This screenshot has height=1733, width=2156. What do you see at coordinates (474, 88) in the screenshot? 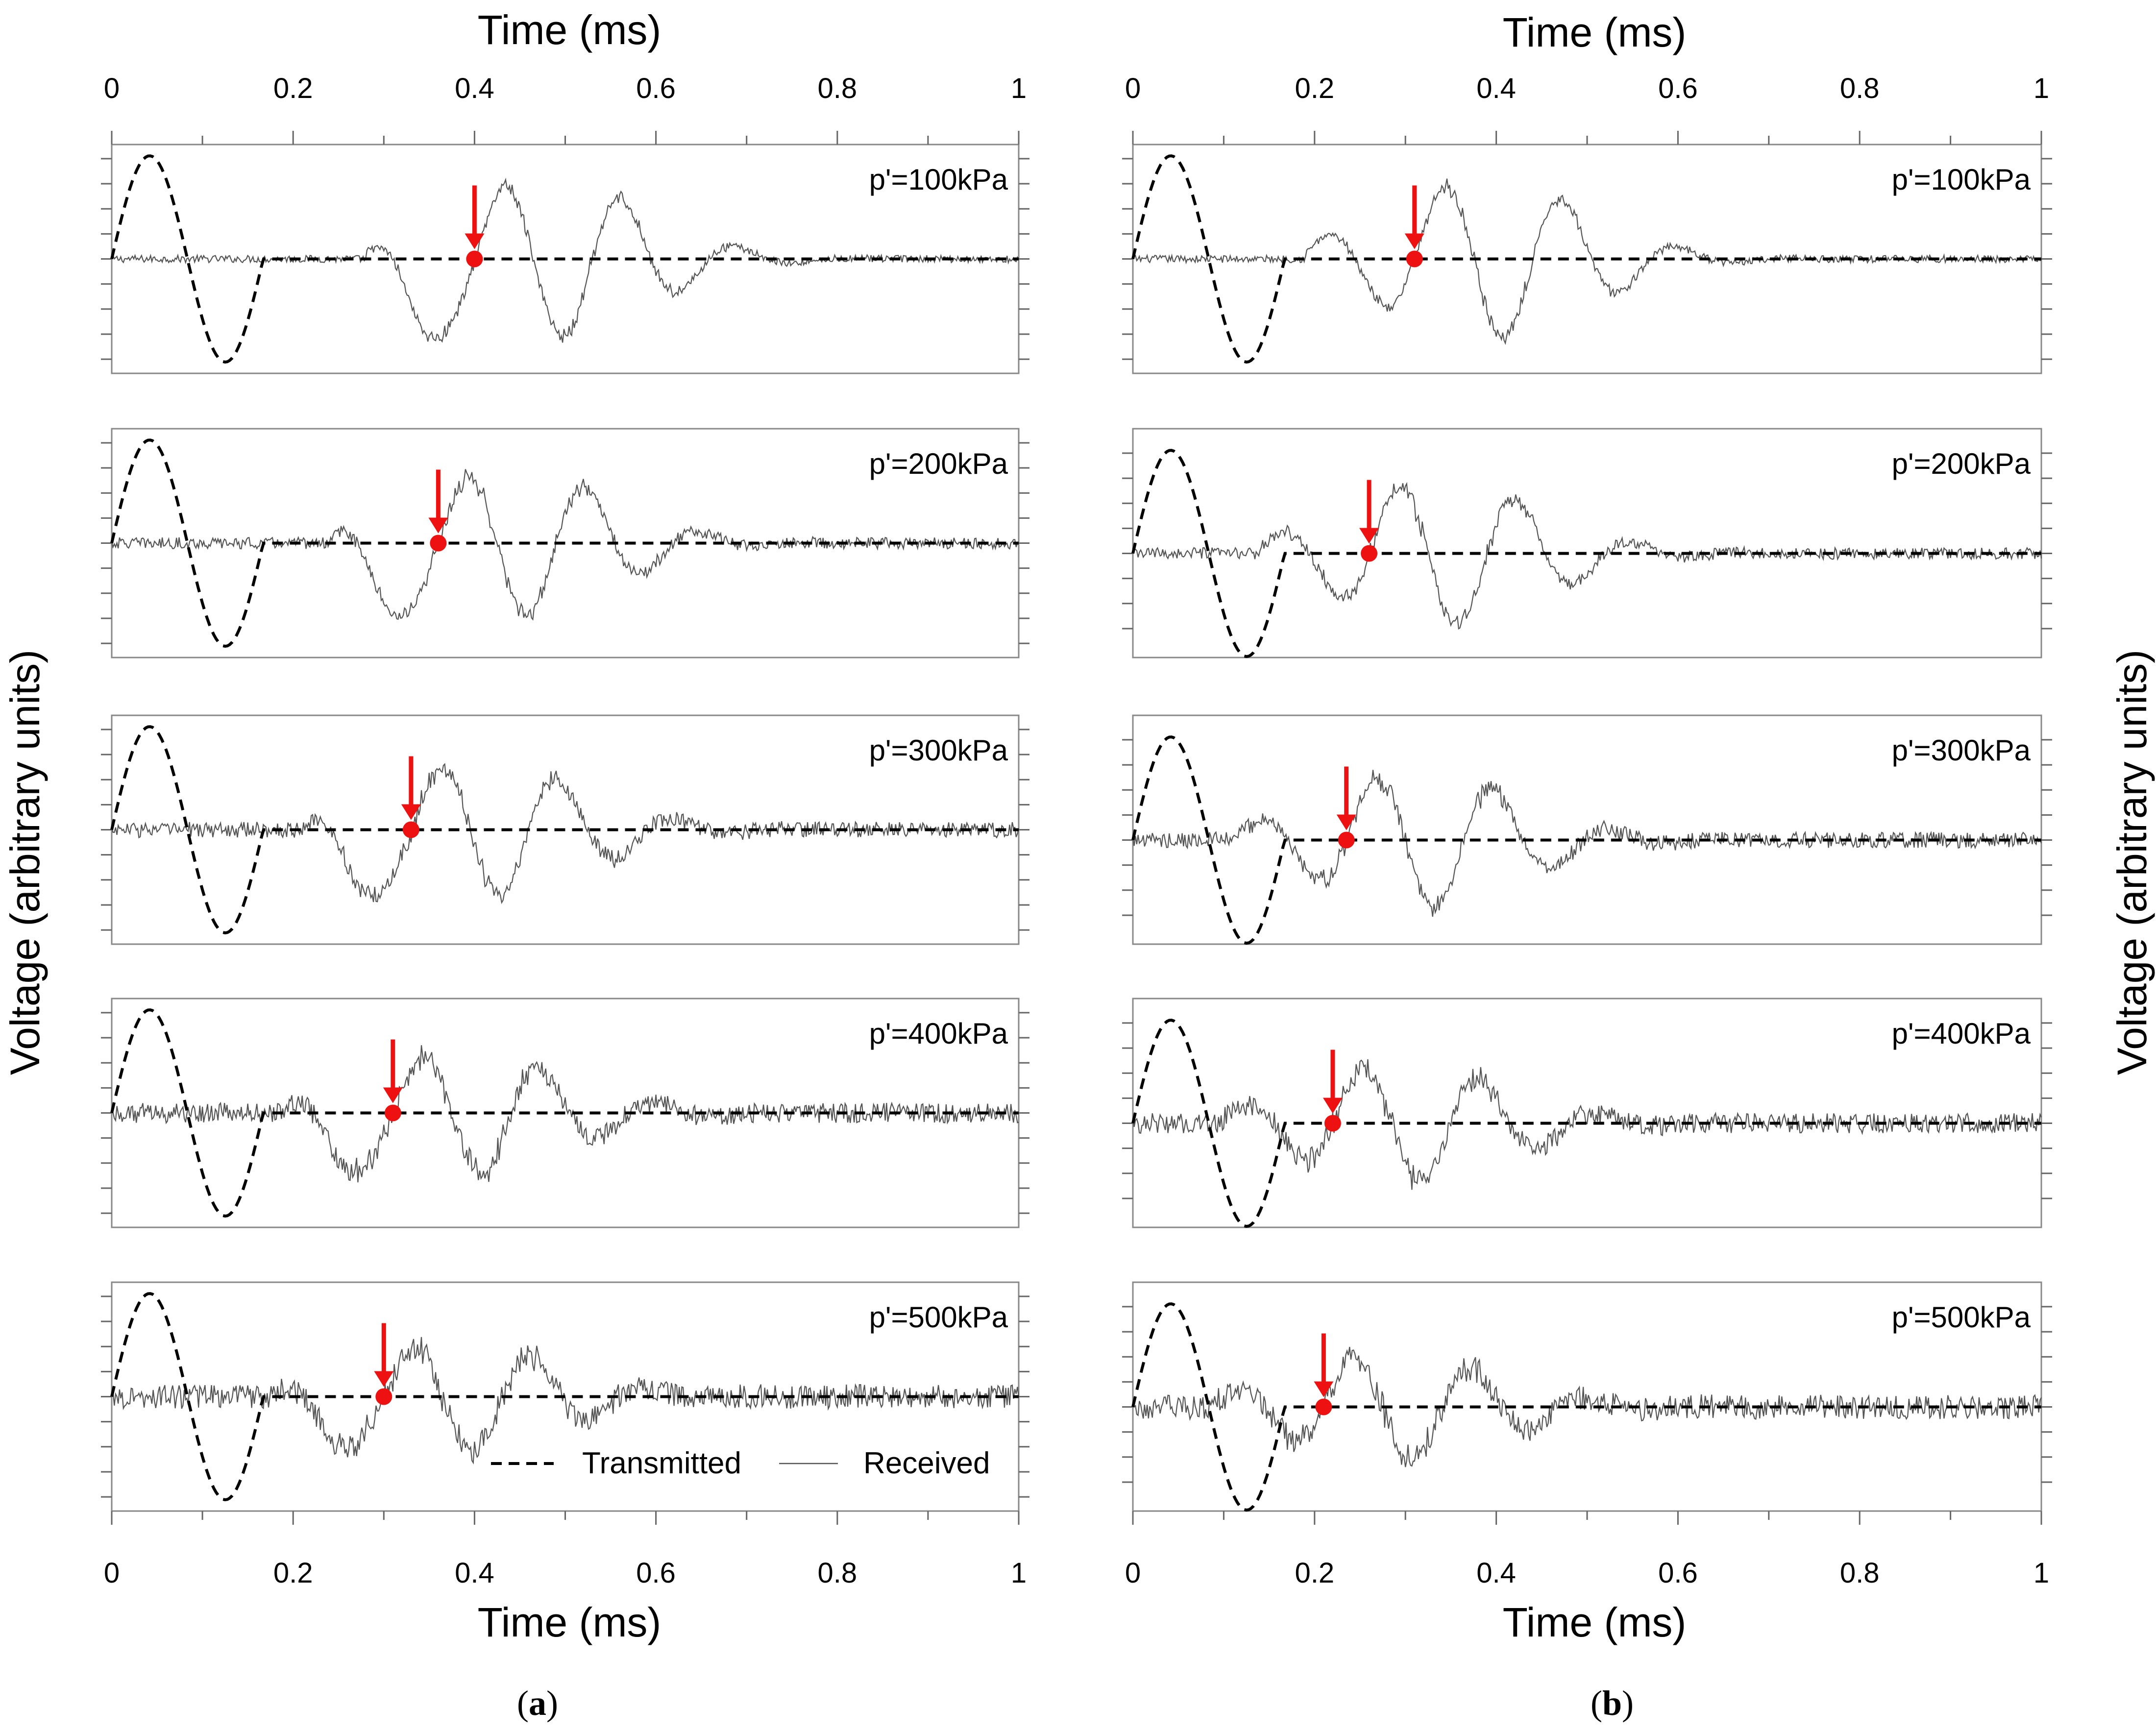
I see `top-tick-label-a-2: 0.4` at bounding box center [474, 88].